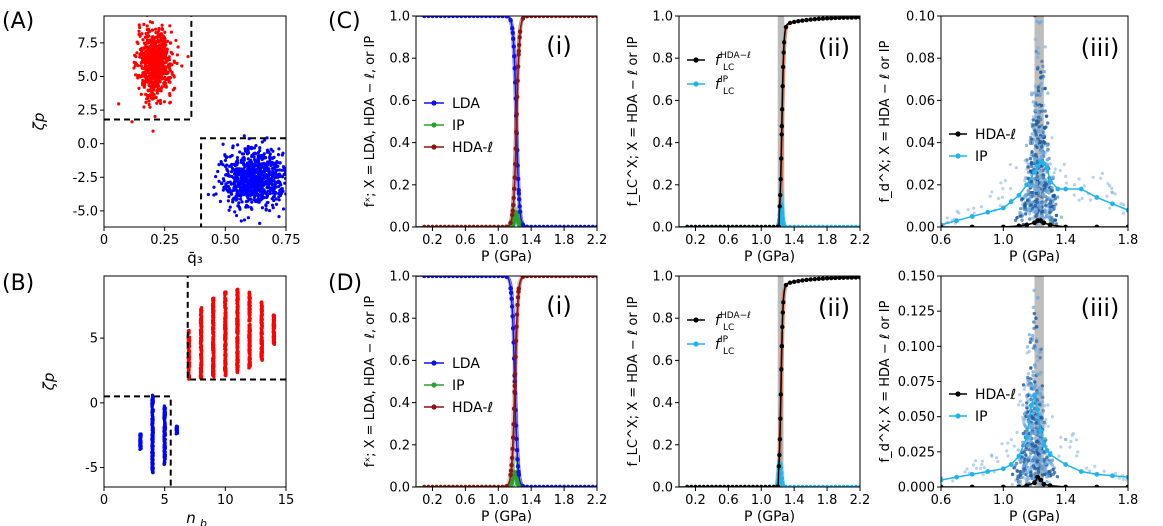 Image resolution: width=1163 pixels, height=526 pixels. I want to click on legend-subscript: LC, so click(728, 68).